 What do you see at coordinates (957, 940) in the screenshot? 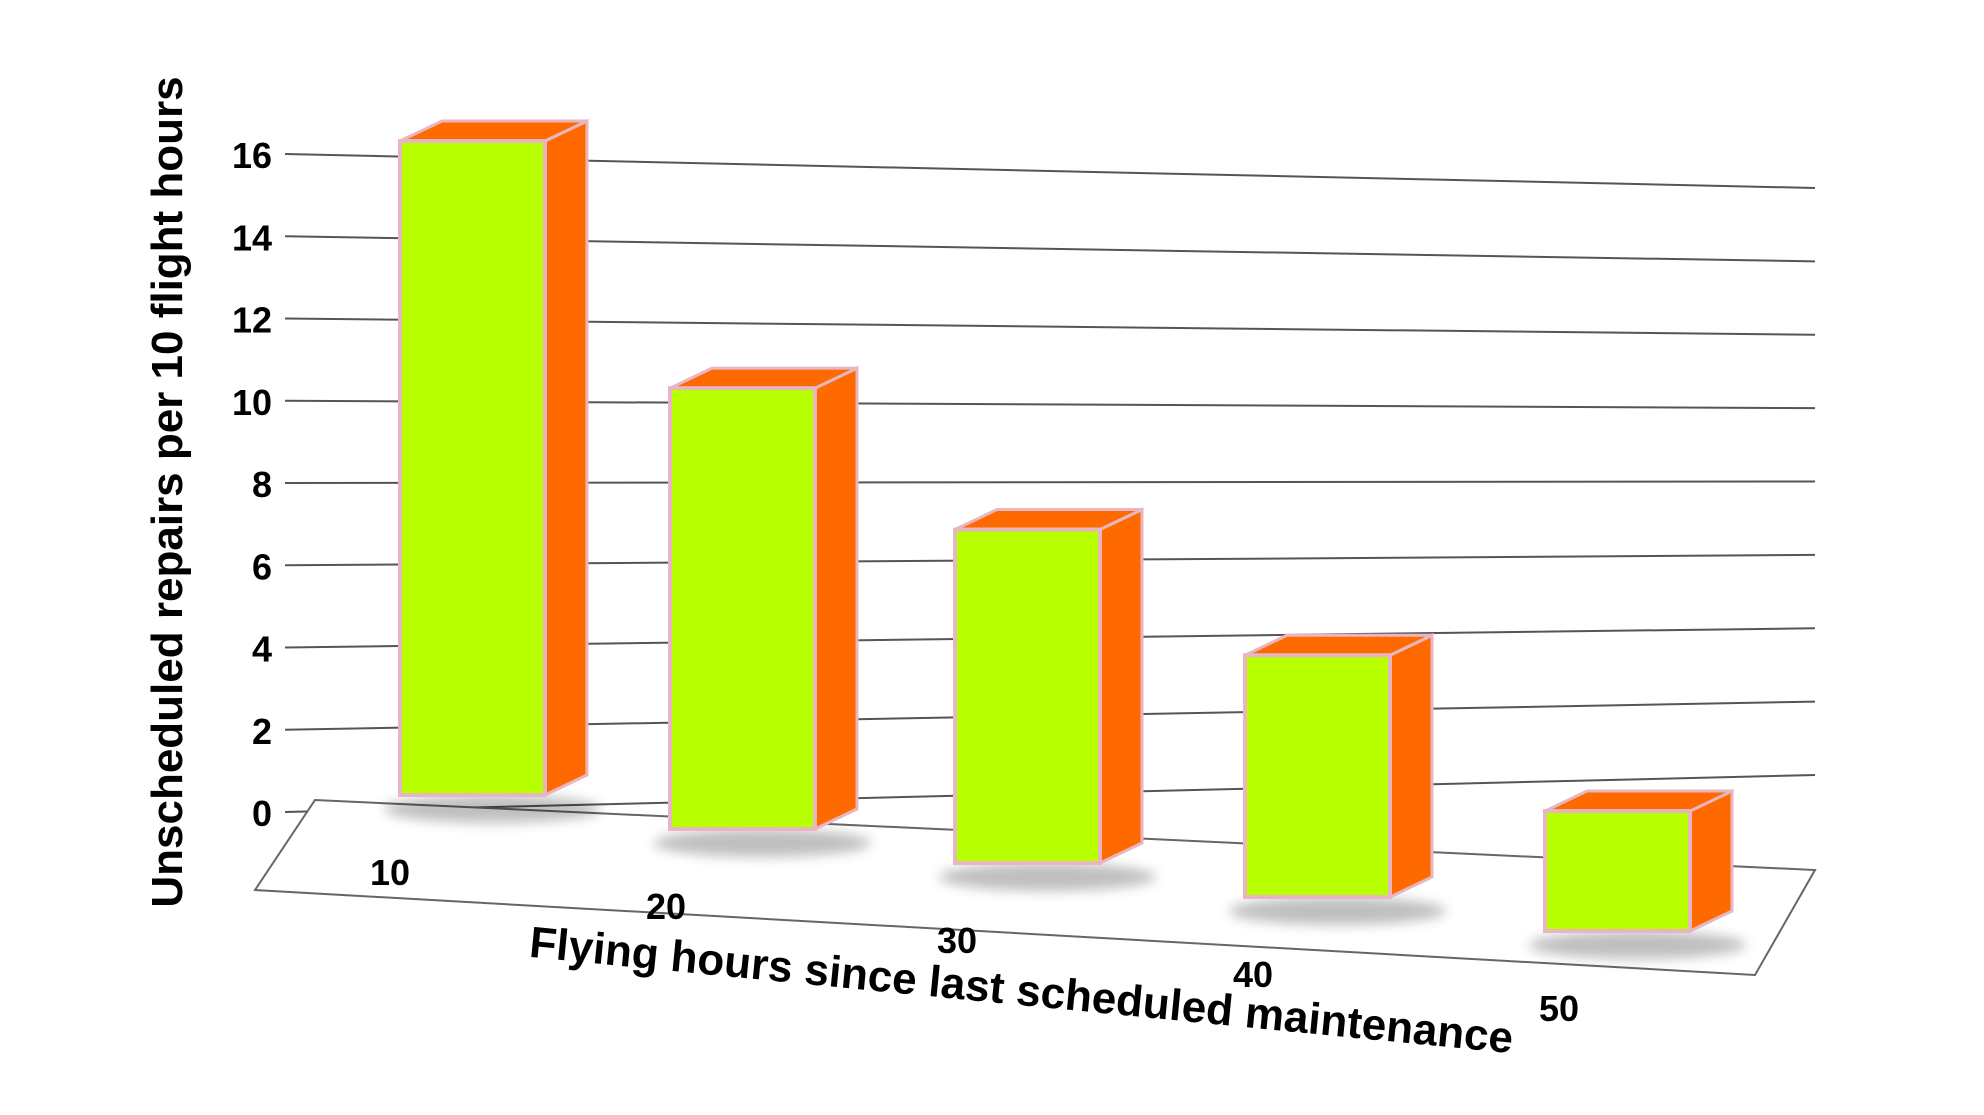
I see `x-tick-label: 30` at bounding box center [957, 940].